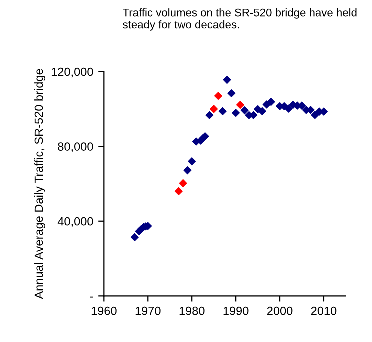  Describe the element at coordinates (192, 311) in the screenshot. I see `x-tick-label: 1980` at that location.